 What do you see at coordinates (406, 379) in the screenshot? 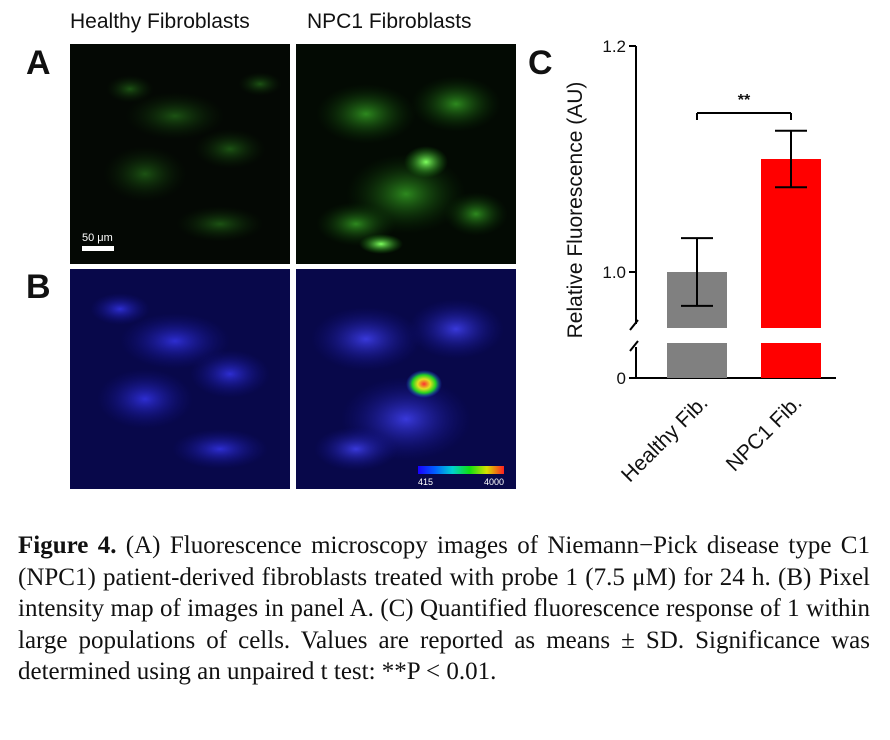
I see `intensity-map-b-npc1` at bounding box center [406, 379].